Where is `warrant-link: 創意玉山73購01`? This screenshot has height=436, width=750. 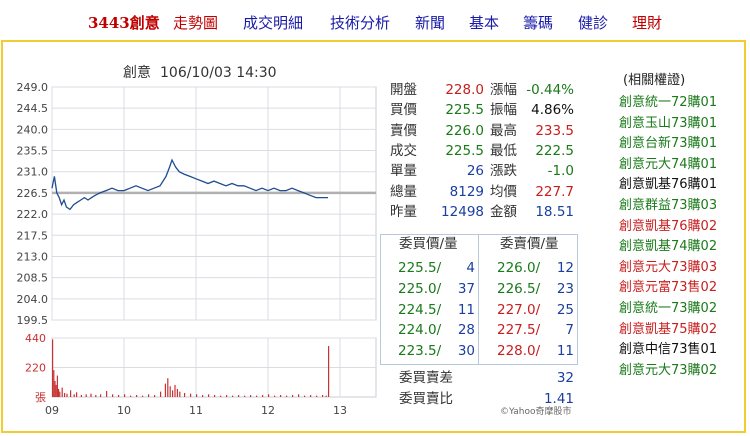
warrant-link: 創意玉山73購01 is located at coordinates (668, 123).